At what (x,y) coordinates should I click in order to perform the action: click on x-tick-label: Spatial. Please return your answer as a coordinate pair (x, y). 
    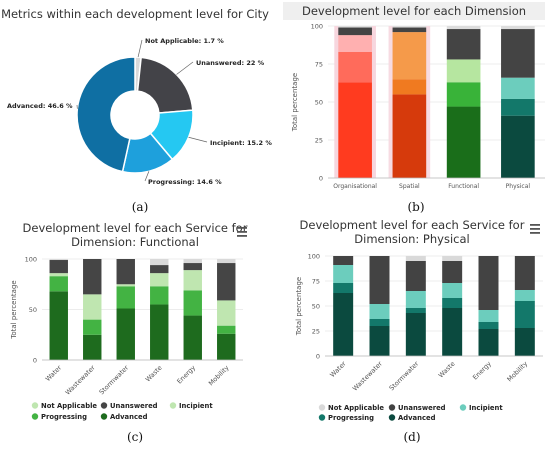
    Looking at the image, I should click on (409, 186).